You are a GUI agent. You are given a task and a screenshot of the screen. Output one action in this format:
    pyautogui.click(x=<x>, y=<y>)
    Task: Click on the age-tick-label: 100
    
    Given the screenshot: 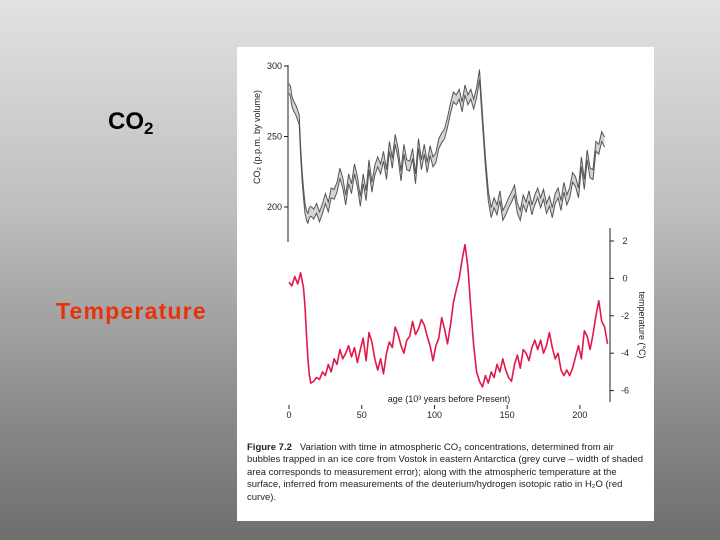 What is the action you would take?
    pyautogui.click(x=434, y=415)
    